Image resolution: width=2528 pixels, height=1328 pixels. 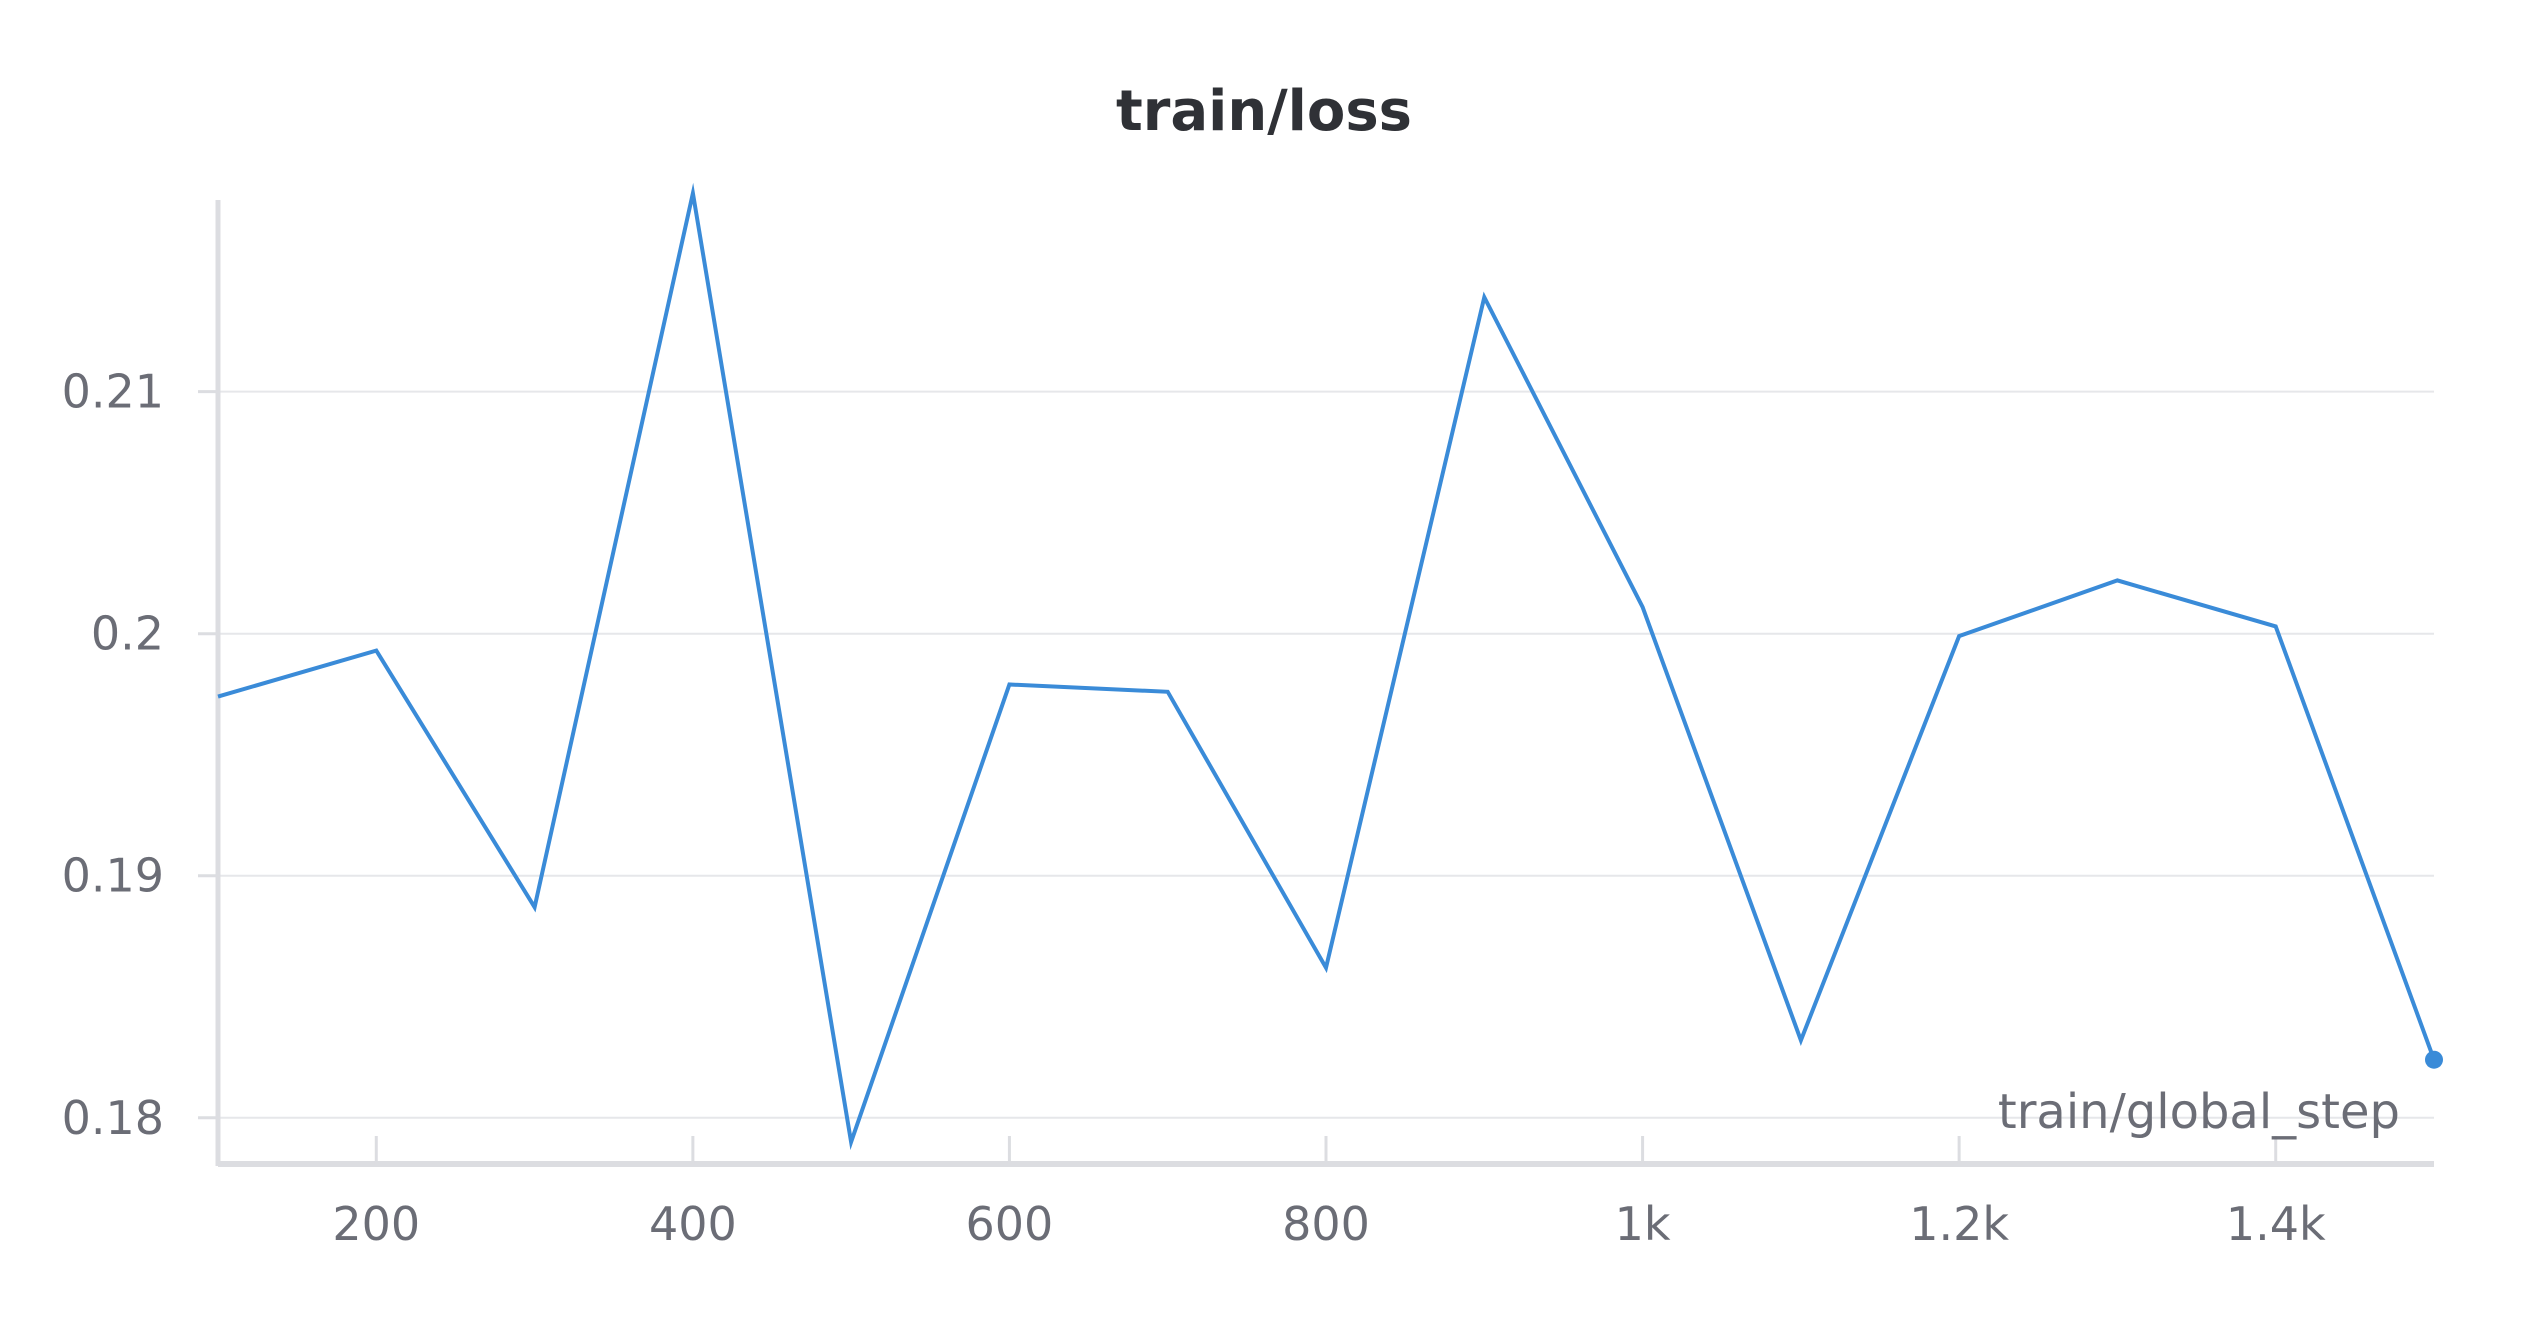 What do you see at coordinates (1010, 1224) in the screenshot?
I see `x-tick-label: 600` at bounding box center [1010, 1224].